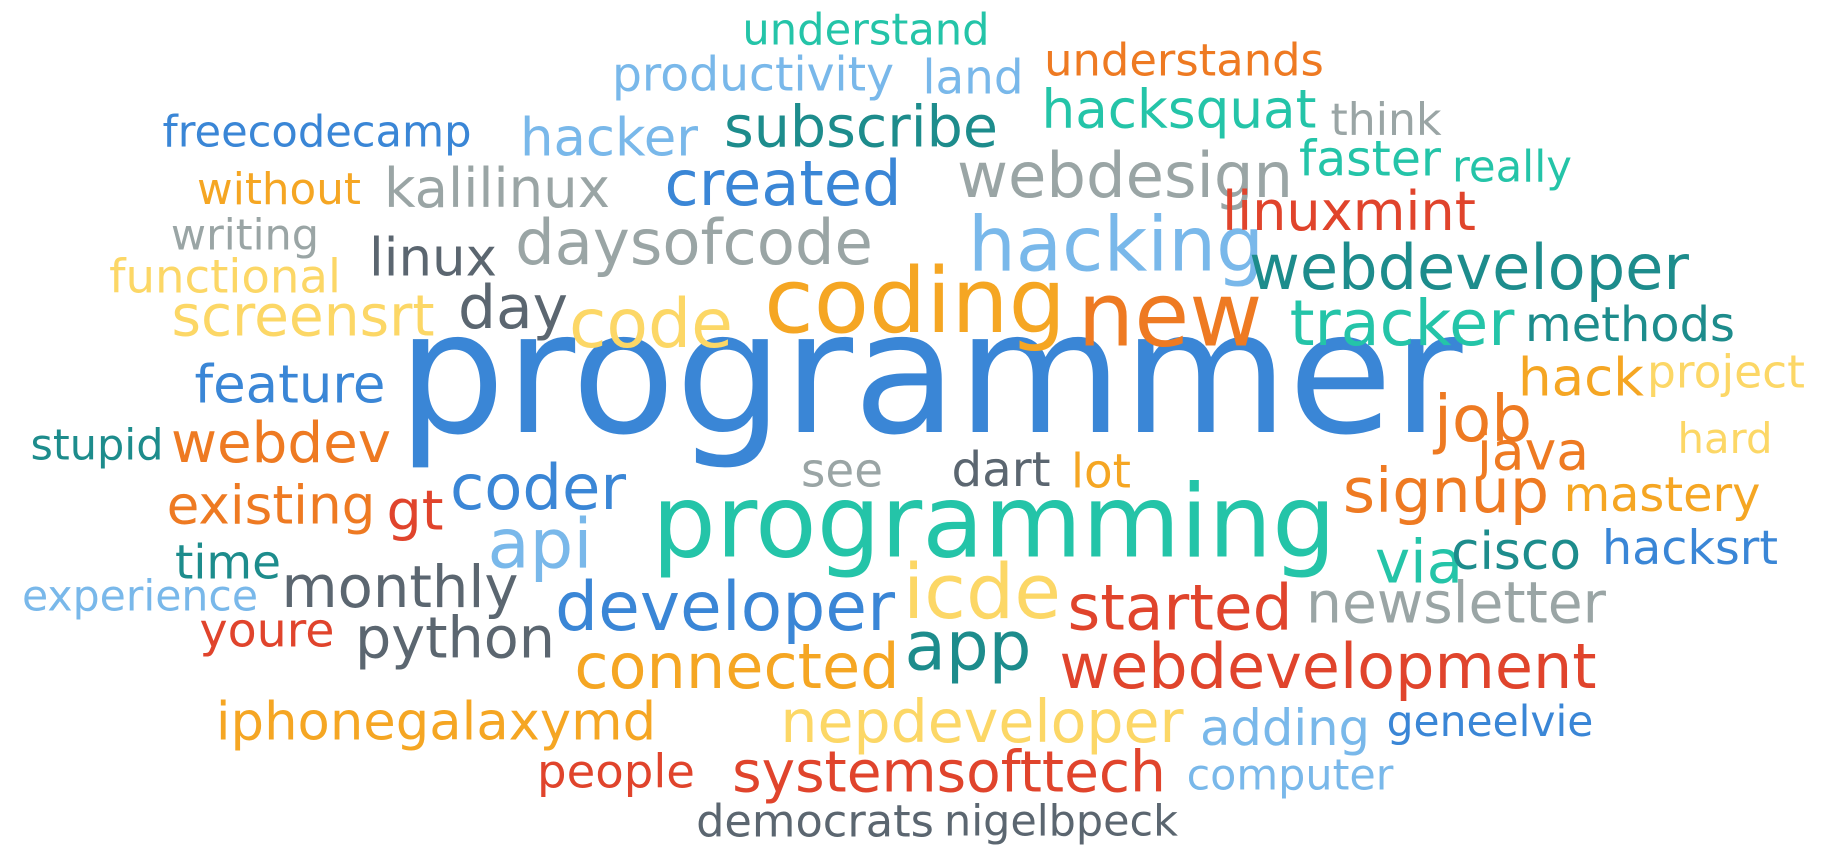  I want to click on word: monthly, so click(400, 588).